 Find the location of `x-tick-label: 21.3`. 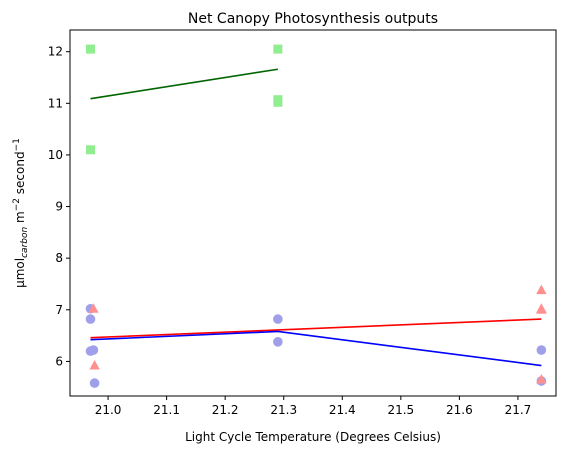

x-tick-label: 21.3 is located at coordinates (283, 410).